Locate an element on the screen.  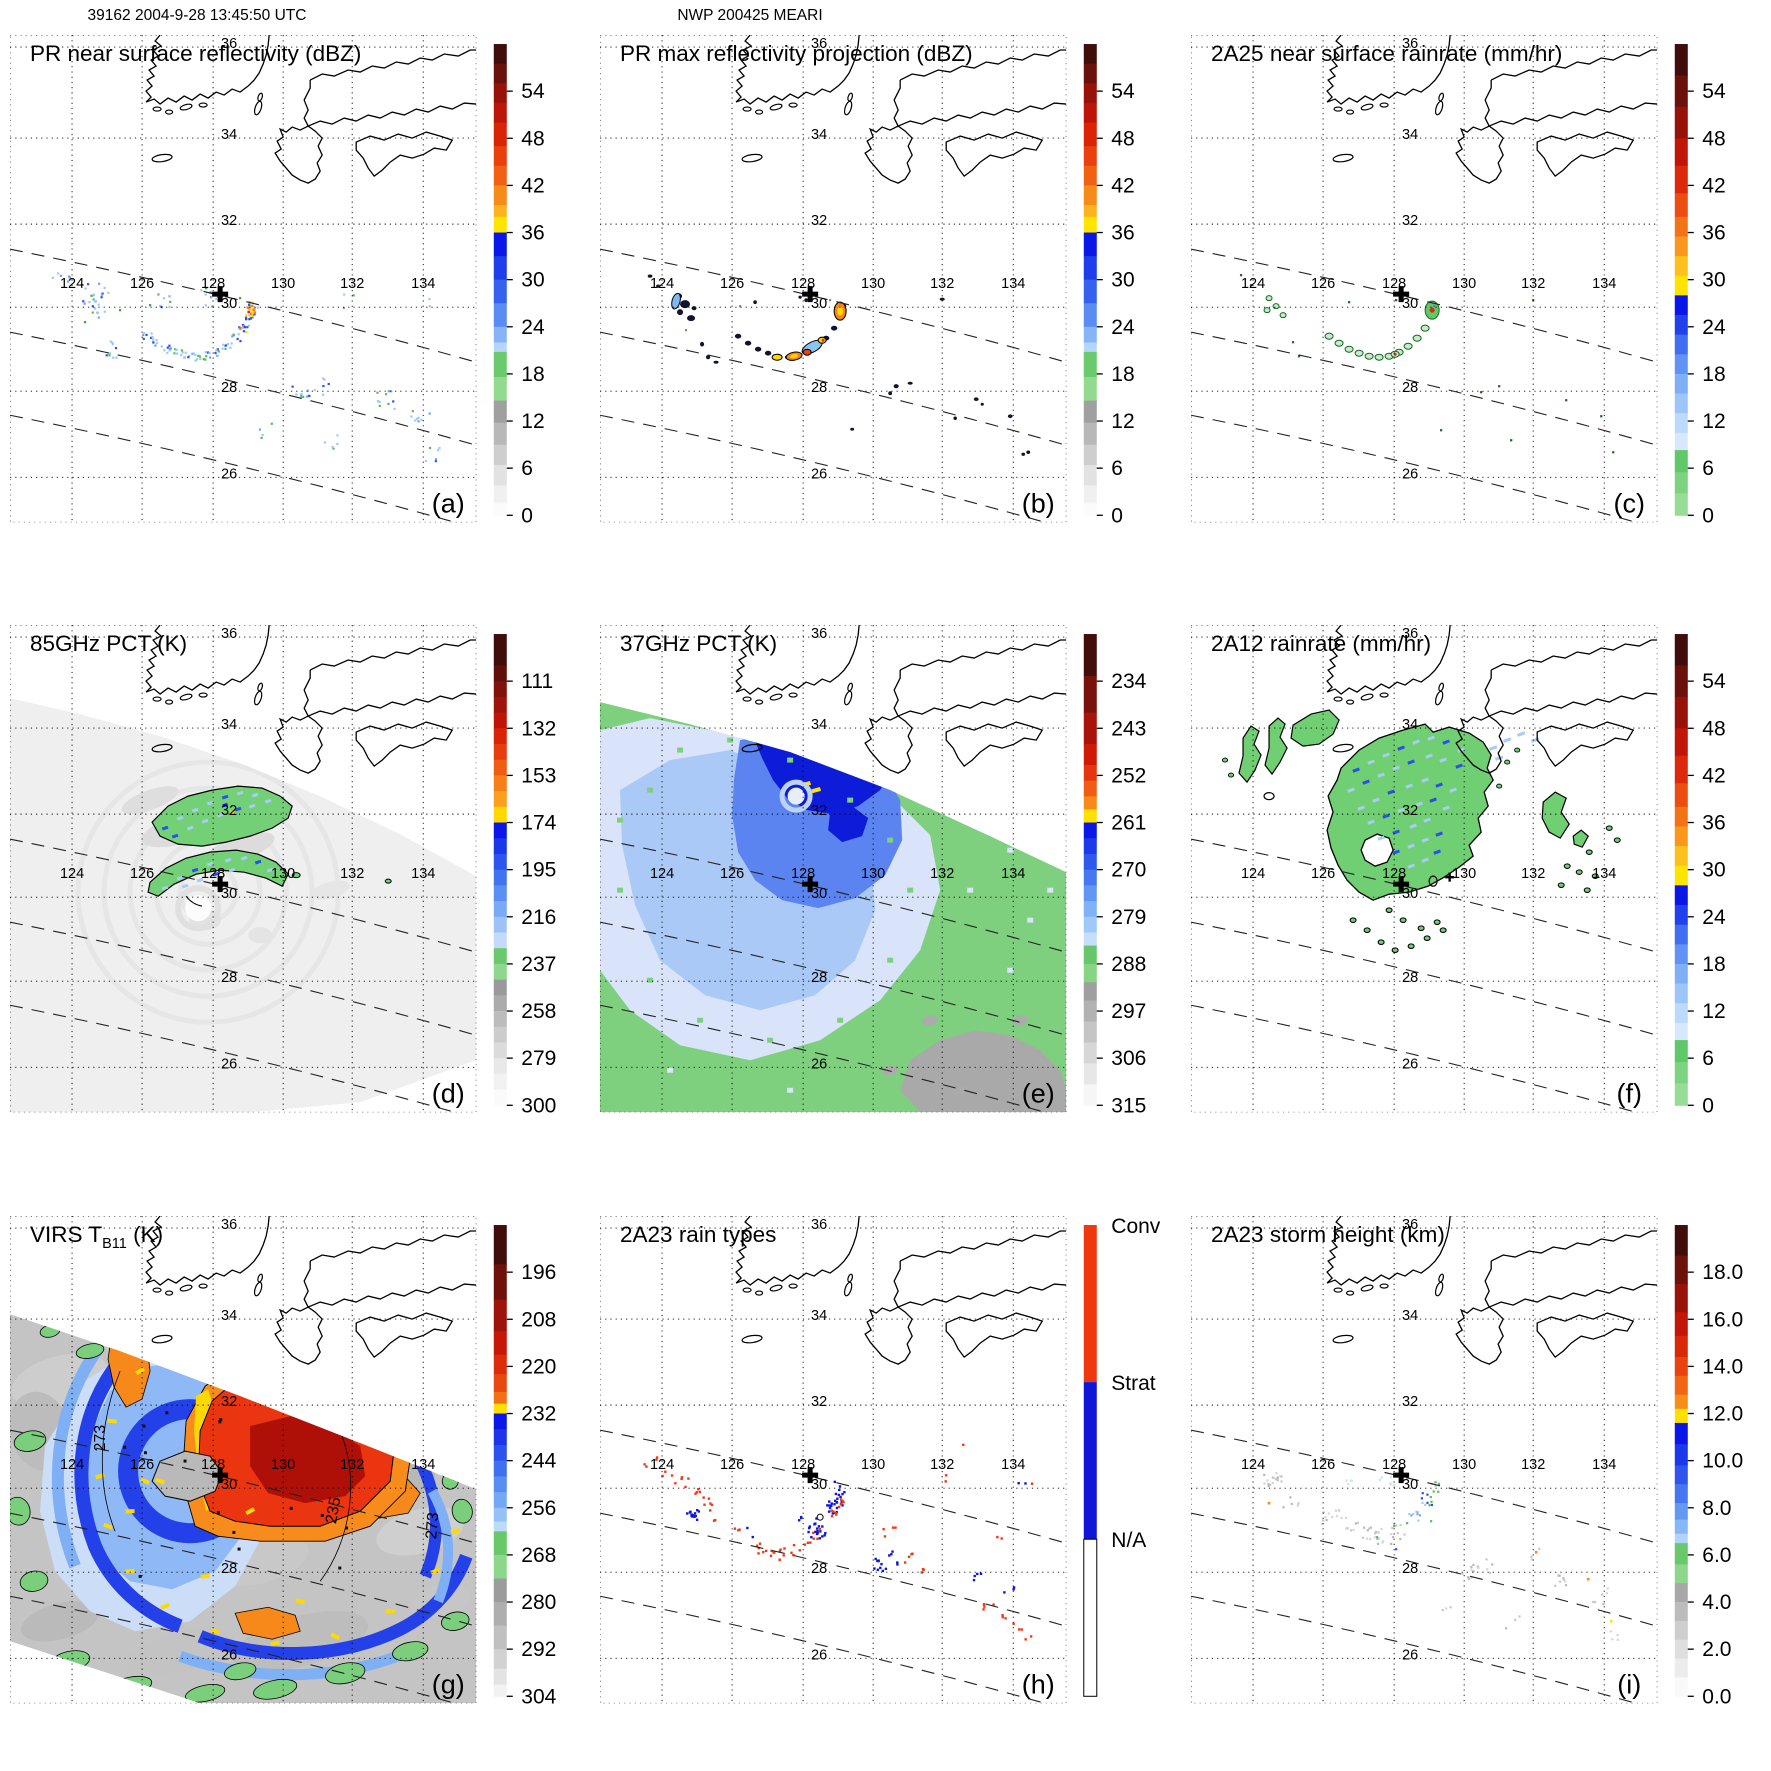
lat-label: 32 is located at coordinates (229, 1402).